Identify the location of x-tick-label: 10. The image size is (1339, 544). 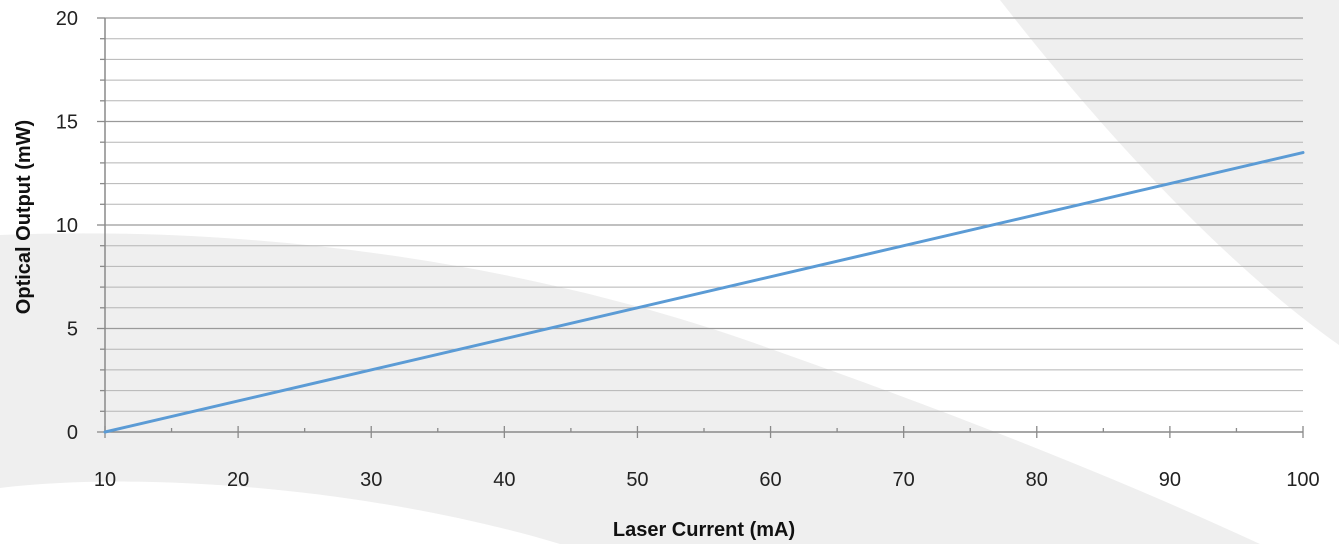
(105, 480).